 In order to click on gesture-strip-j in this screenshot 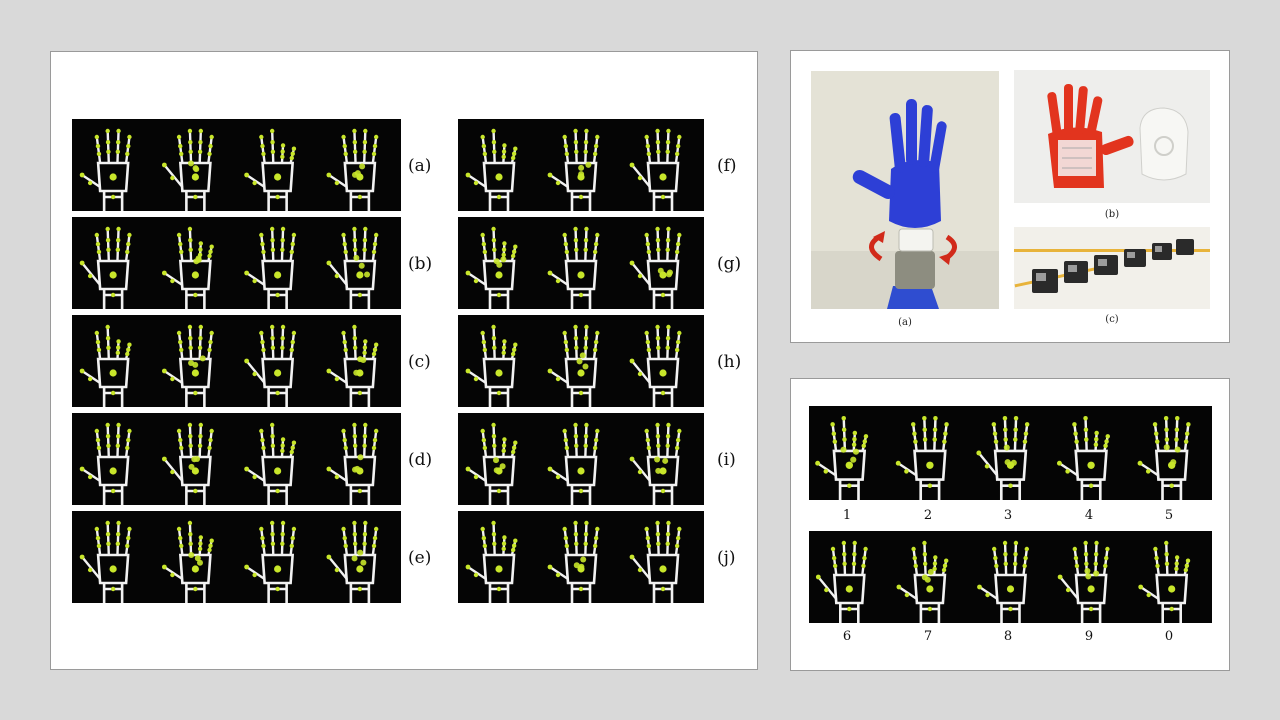, I will do `click(581, 557)`.